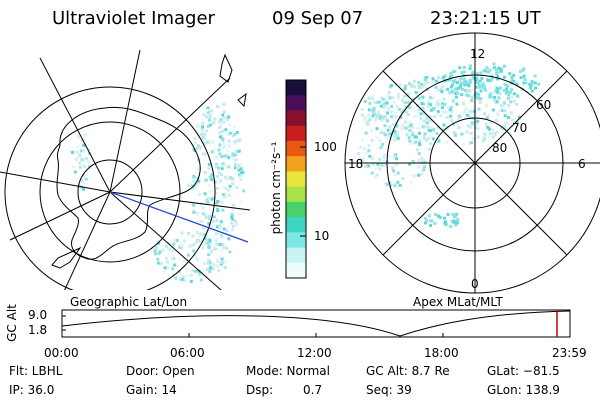 This screenshot has height=400, width=600. What do you see at coordinates (160, 371) in the screenshot?
I see `door-info: Door: Open` at bounding box center [160, 371].